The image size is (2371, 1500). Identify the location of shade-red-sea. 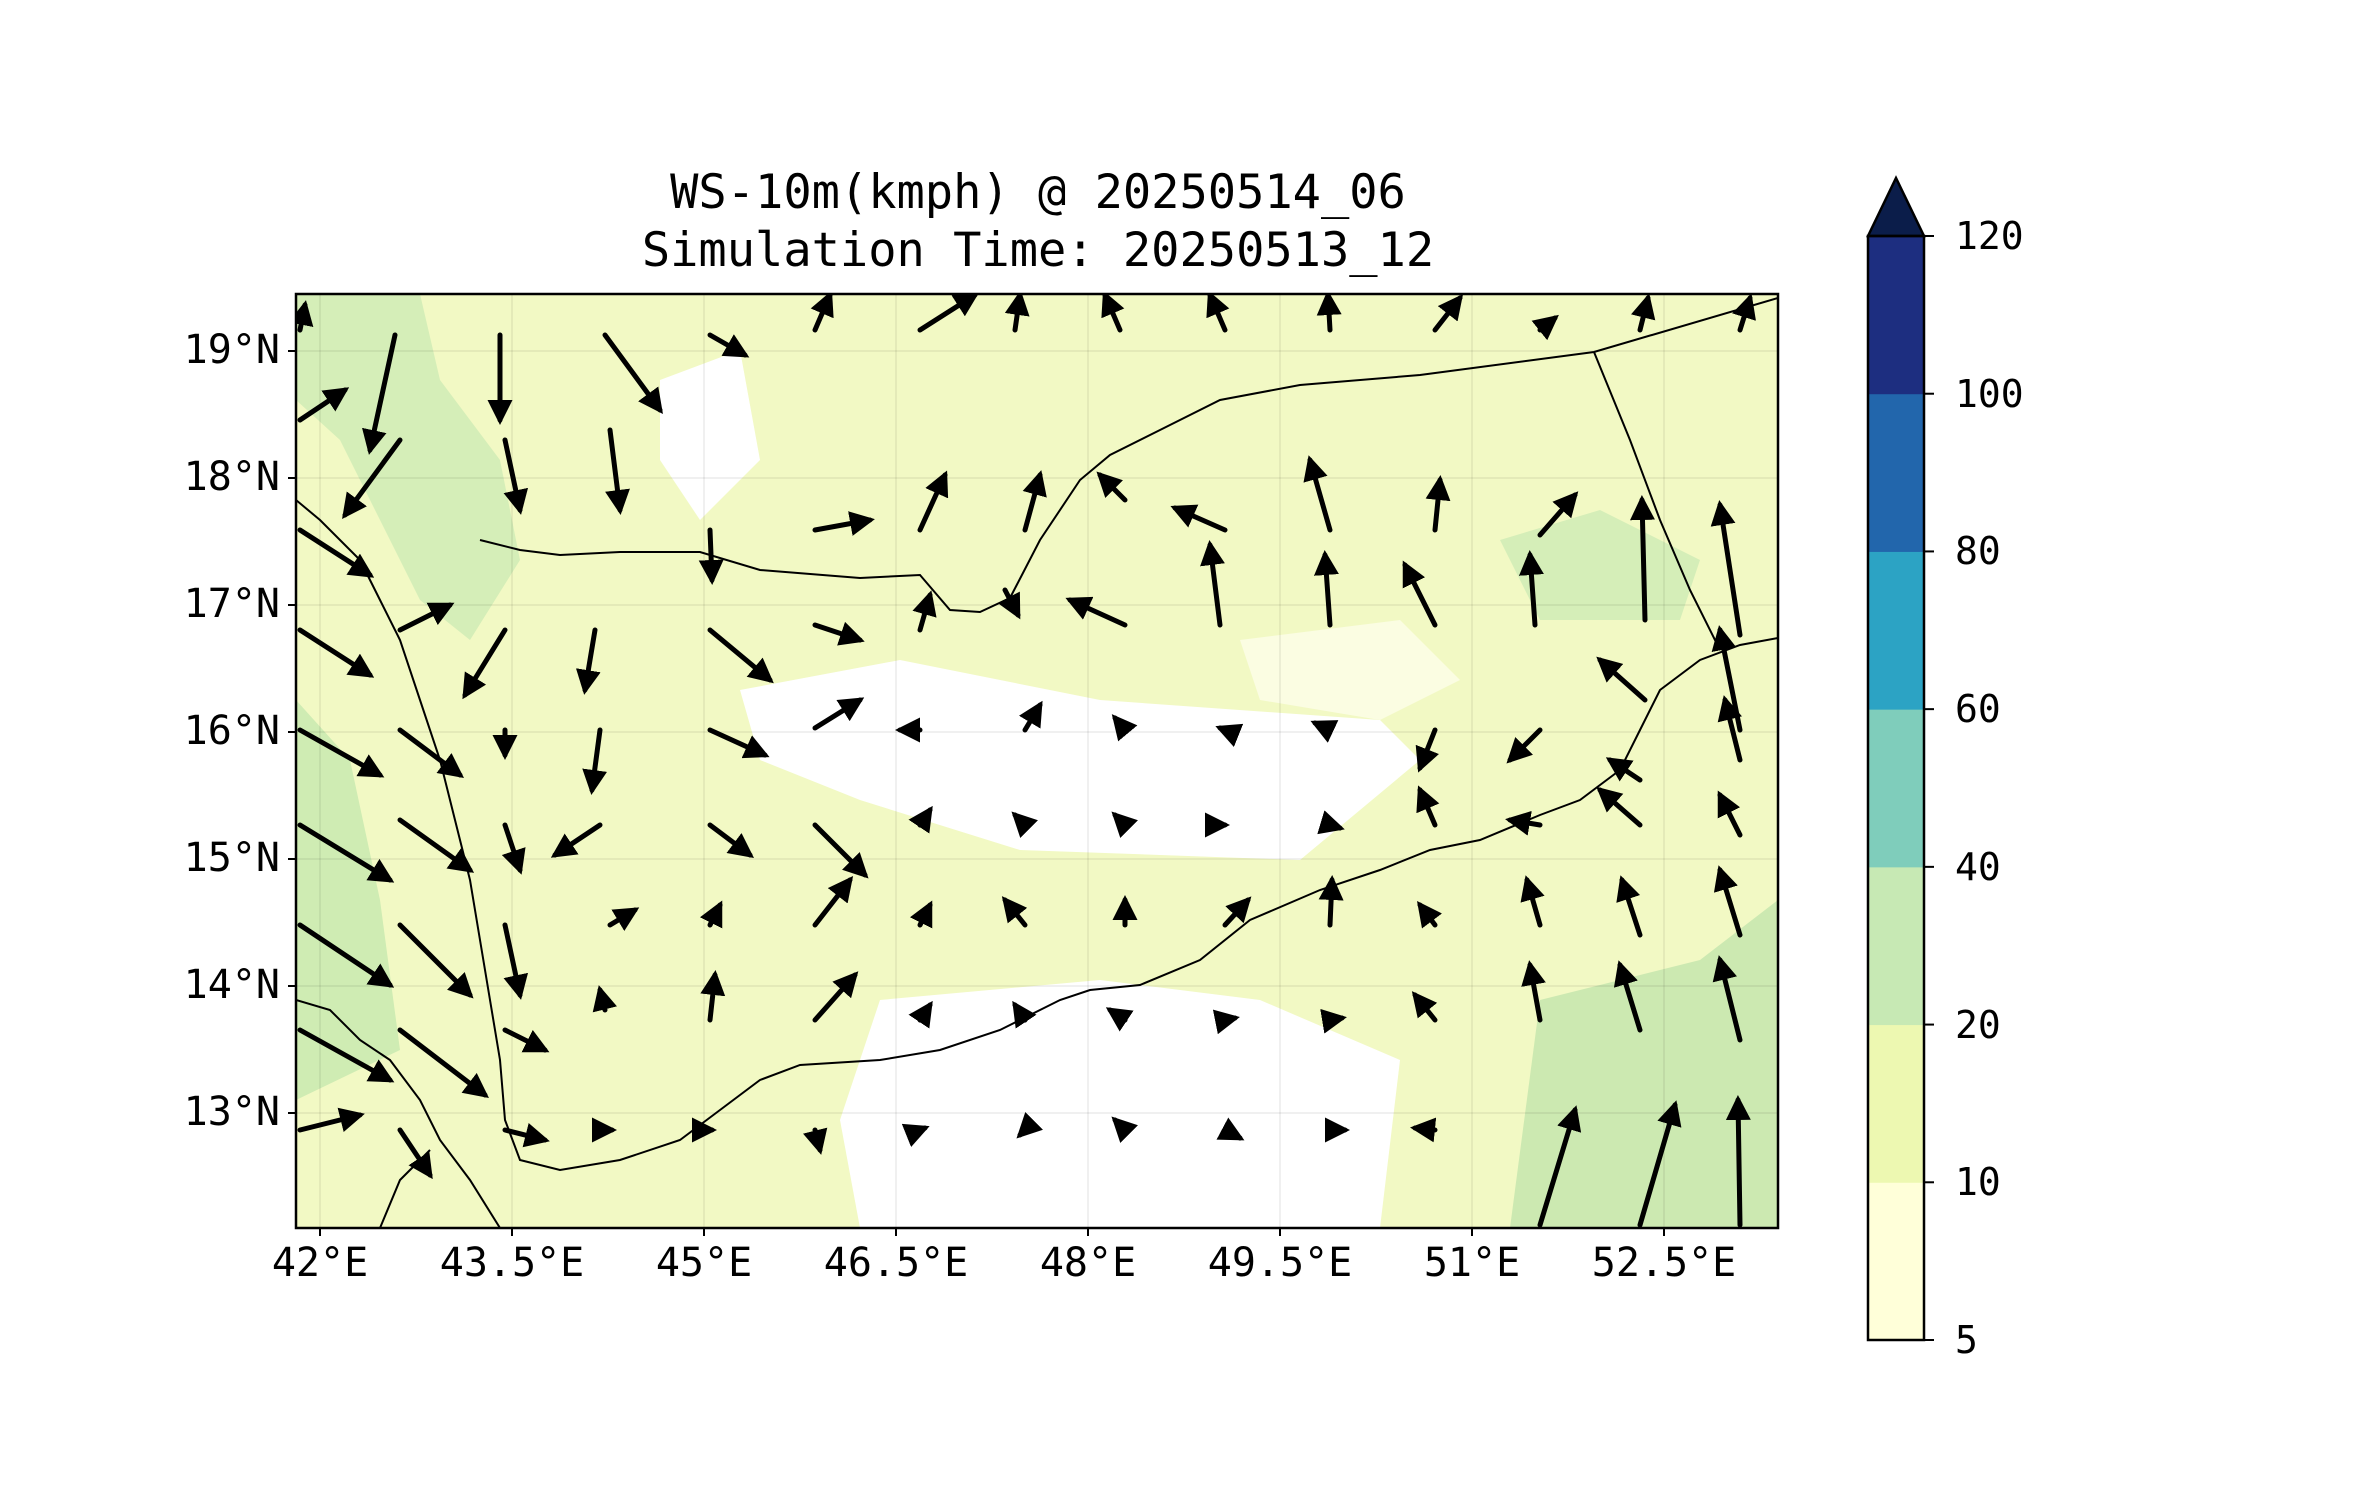
(348, 900).